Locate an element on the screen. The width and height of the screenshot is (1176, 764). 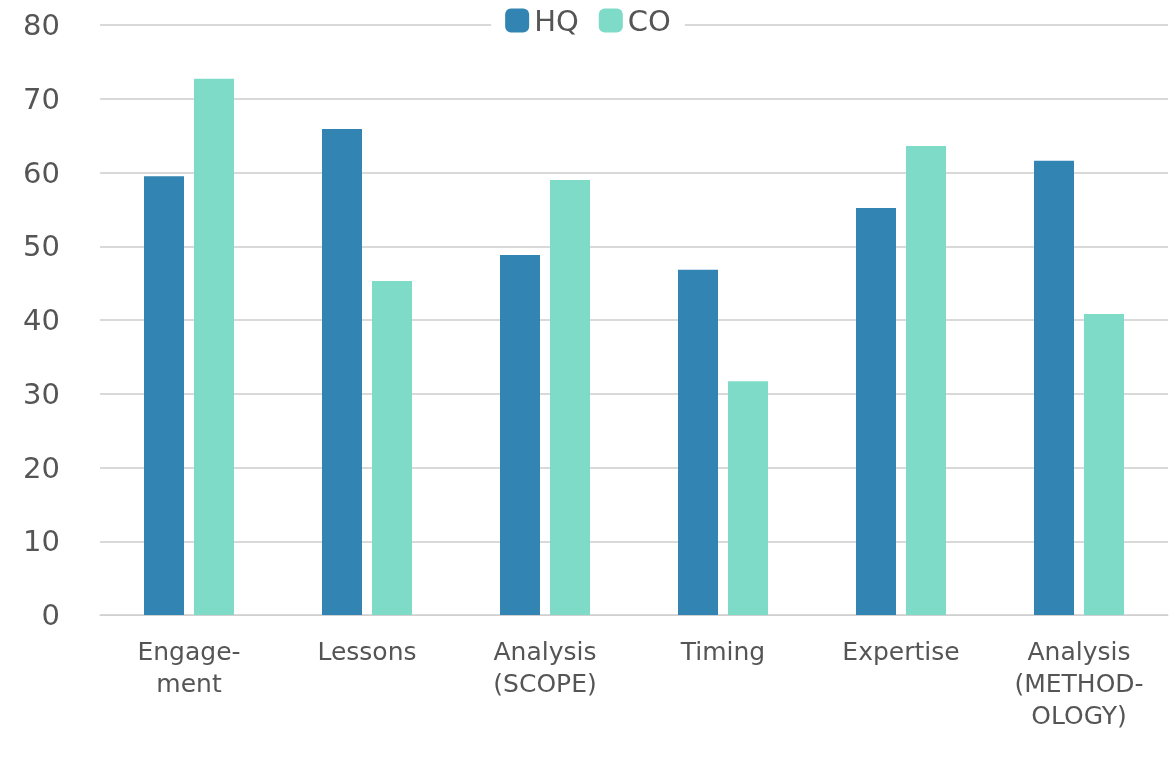
x-tick-label: Expertise is located at coordinates (901, 651).